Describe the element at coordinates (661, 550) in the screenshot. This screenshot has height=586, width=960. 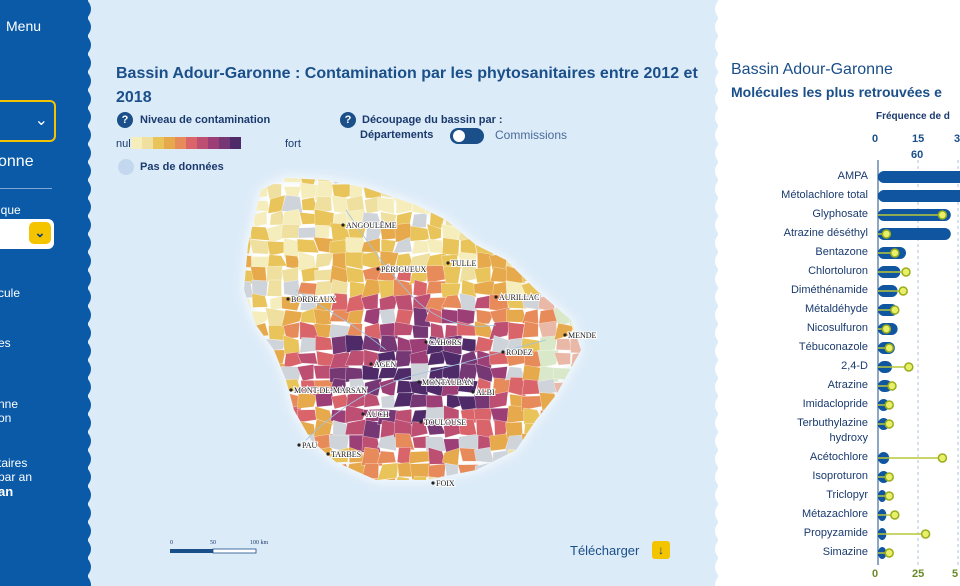
I see `download-icon: ↓` at that location.